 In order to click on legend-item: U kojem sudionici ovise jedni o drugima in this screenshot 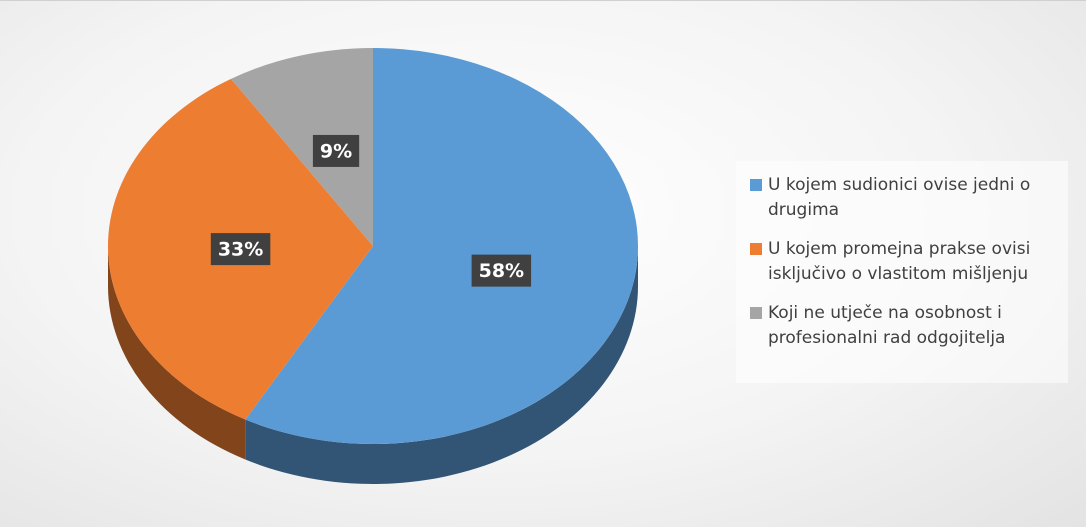, I will do `click(905, 198)`.